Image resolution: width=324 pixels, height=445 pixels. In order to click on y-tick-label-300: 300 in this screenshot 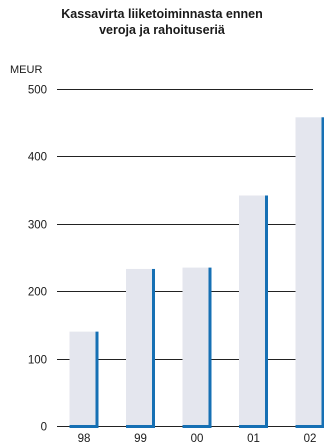, I will do `click(37, 226)`.